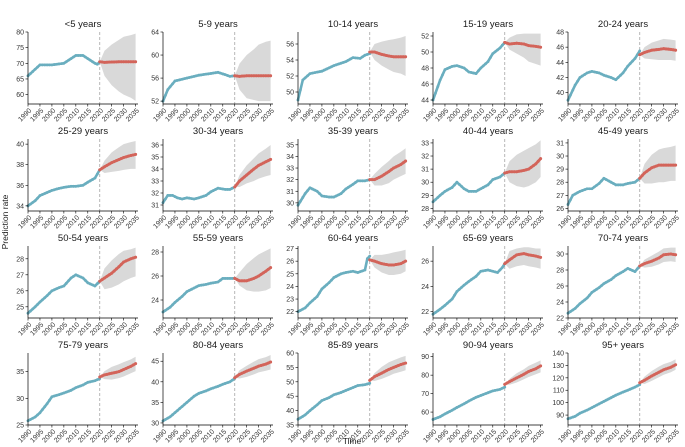 The width and height of the screenshot is (685, 447). Describe the element at coordinates (560, 48) in the screenshot. I see `y-tick-label: 46` at that location.